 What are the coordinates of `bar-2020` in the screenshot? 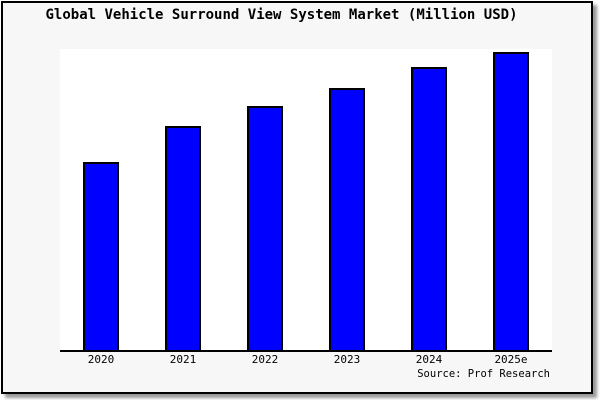 It's located at (101, 256).